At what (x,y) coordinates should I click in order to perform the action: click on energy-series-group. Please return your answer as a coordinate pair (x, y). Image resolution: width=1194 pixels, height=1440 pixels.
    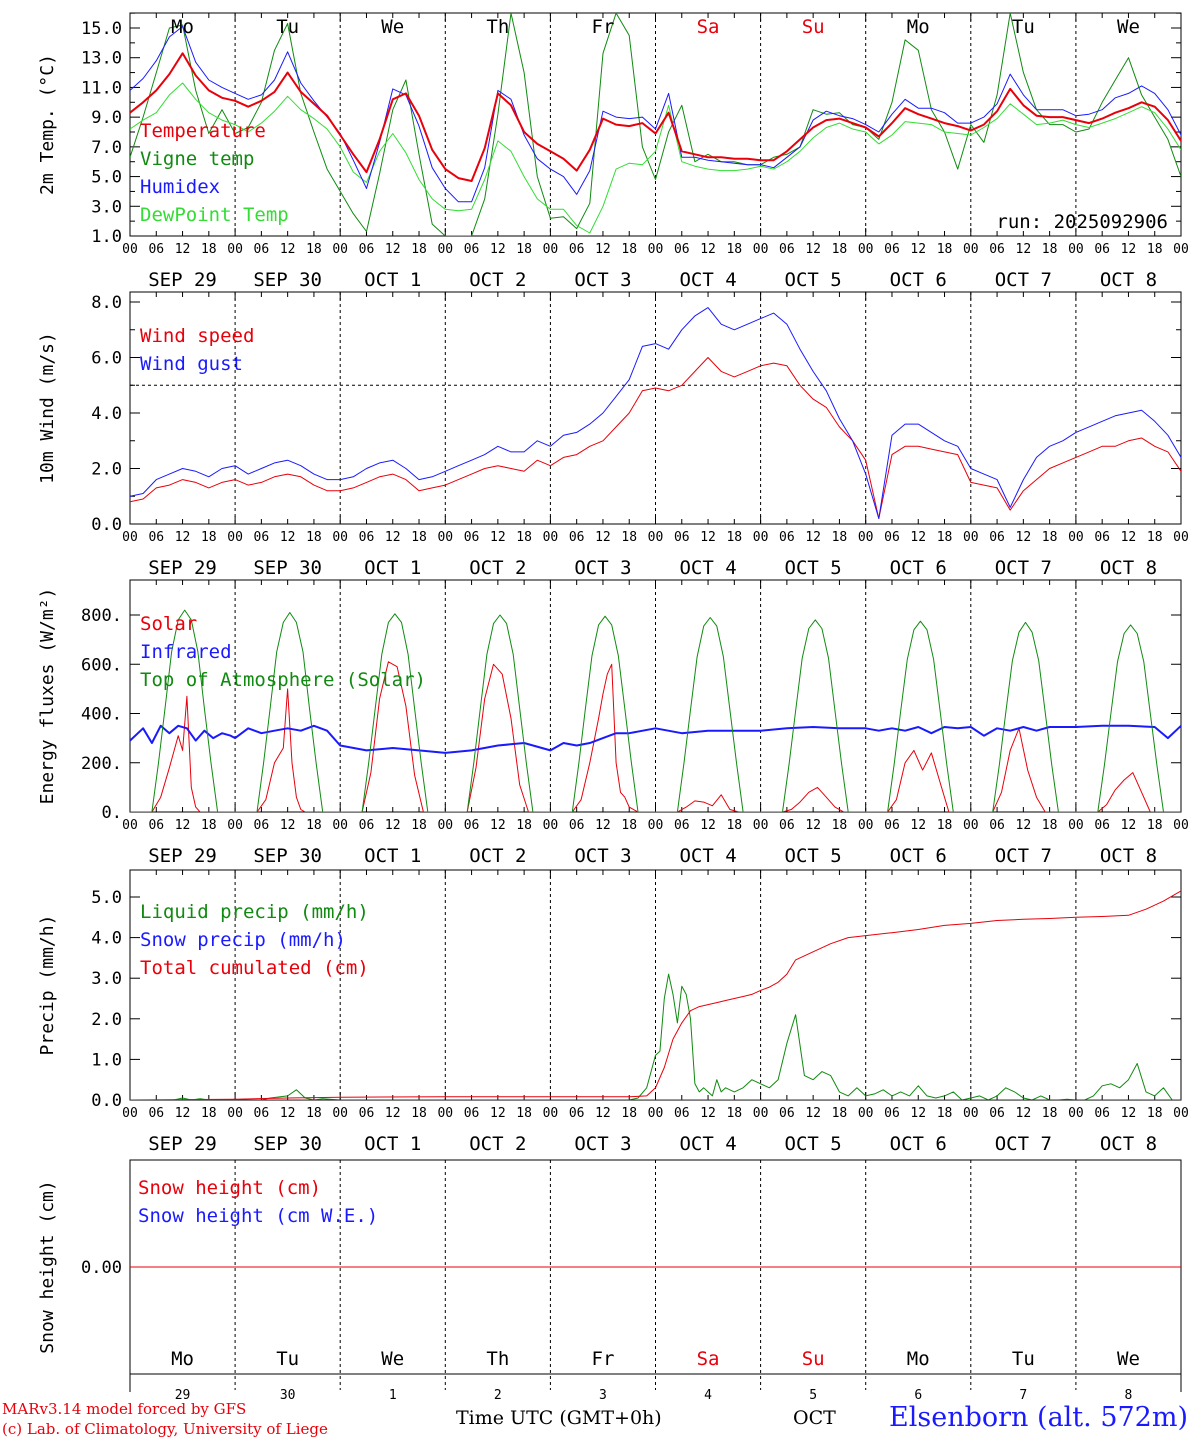
    Looking at the image, I should click on (655, 710).